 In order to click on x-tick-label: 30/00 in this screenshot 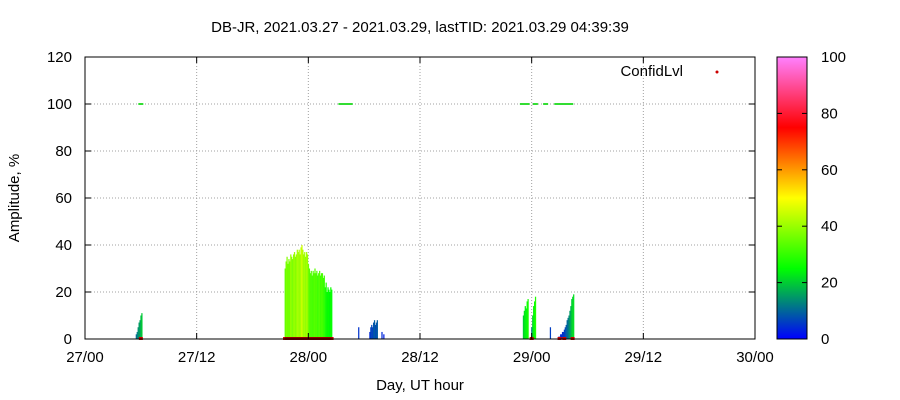, I will do `click(755, 357)`.